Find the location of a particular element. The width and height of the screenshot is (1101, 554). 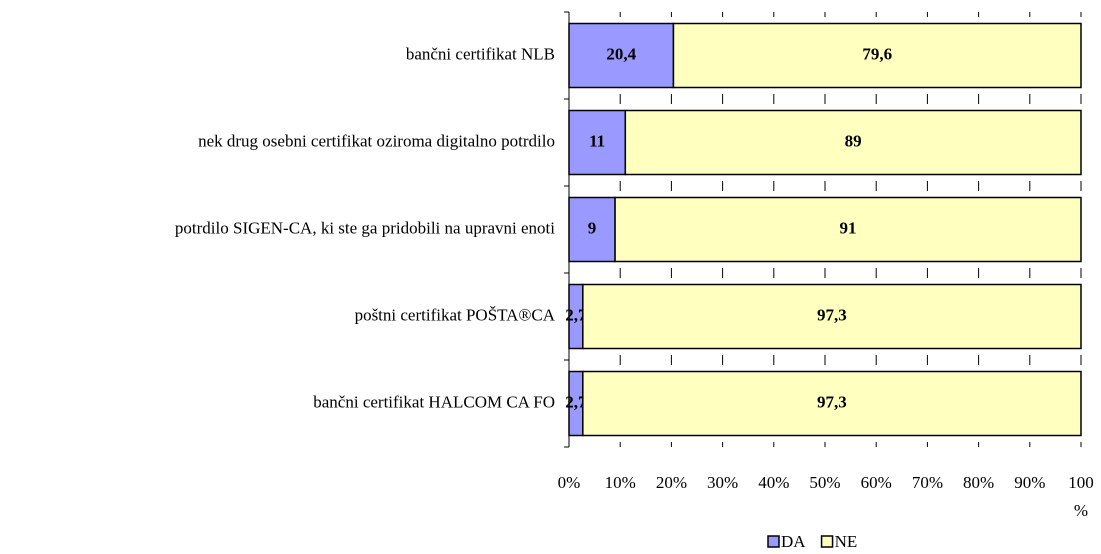

legend-label: NE is located at coordinates (846, 541).